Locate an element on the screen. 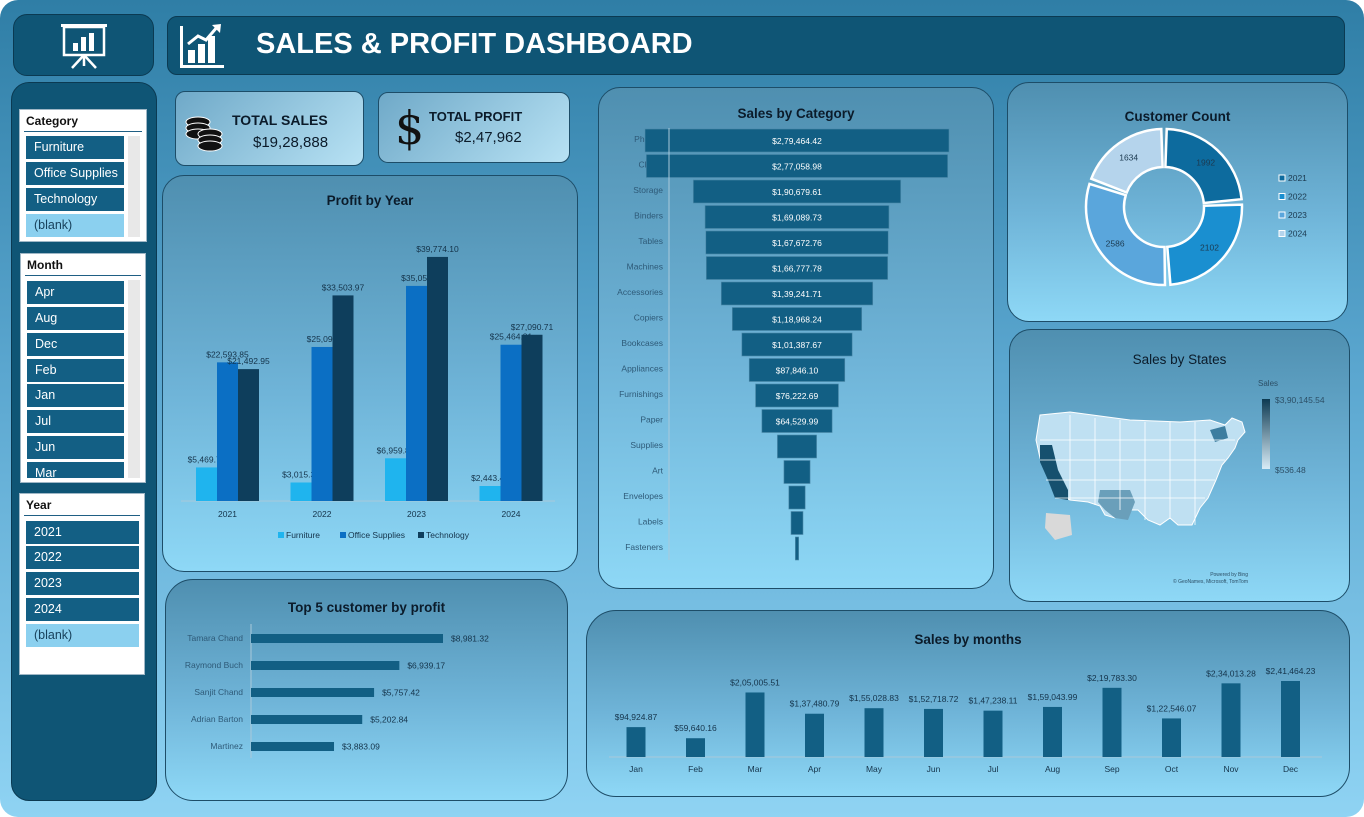 The height and width of the screenshot is (817, 1364). category-tick-label: Appliances is located at coordinates (642, 369).